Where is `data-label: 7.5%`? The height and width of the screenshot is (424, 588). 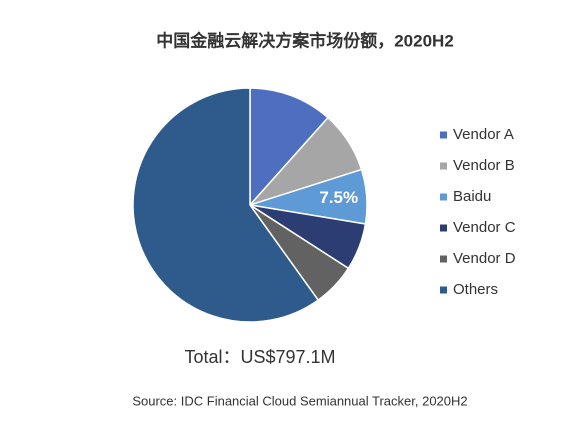 data-label: 7.5% is located at coordinates (338, 197).